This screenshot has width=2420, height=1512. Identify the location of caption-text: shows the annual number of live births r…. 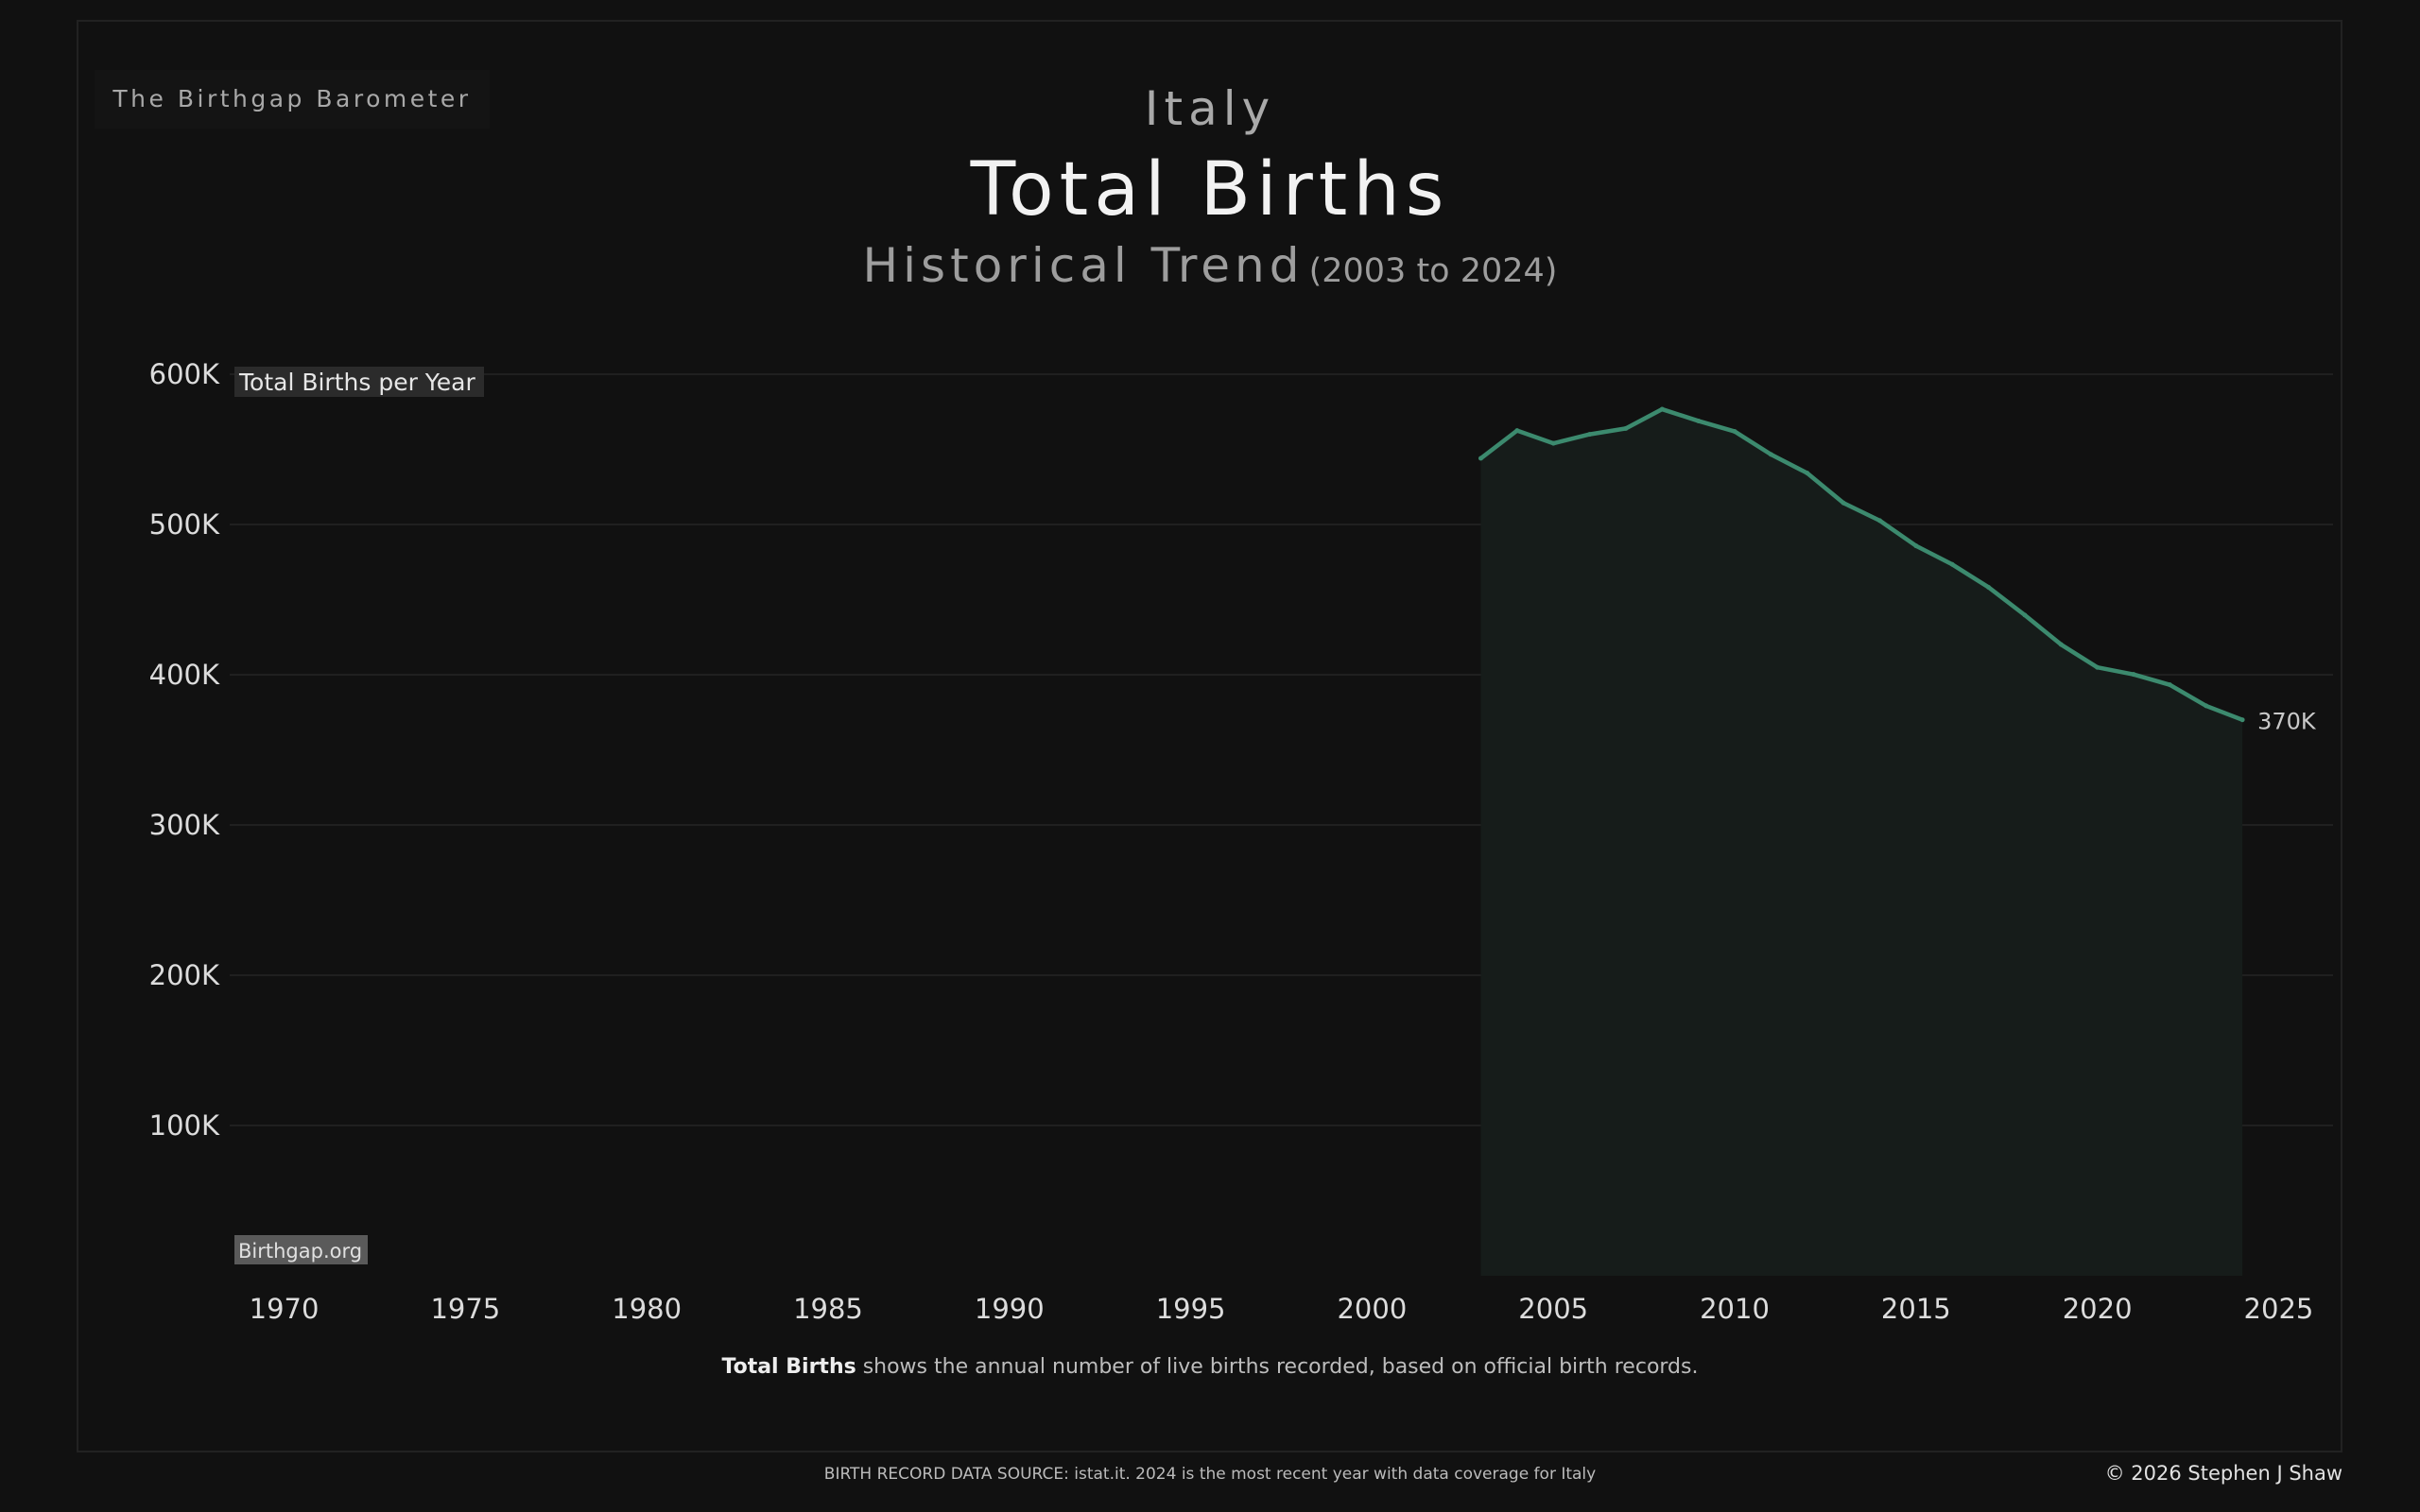
(1277, 1367).